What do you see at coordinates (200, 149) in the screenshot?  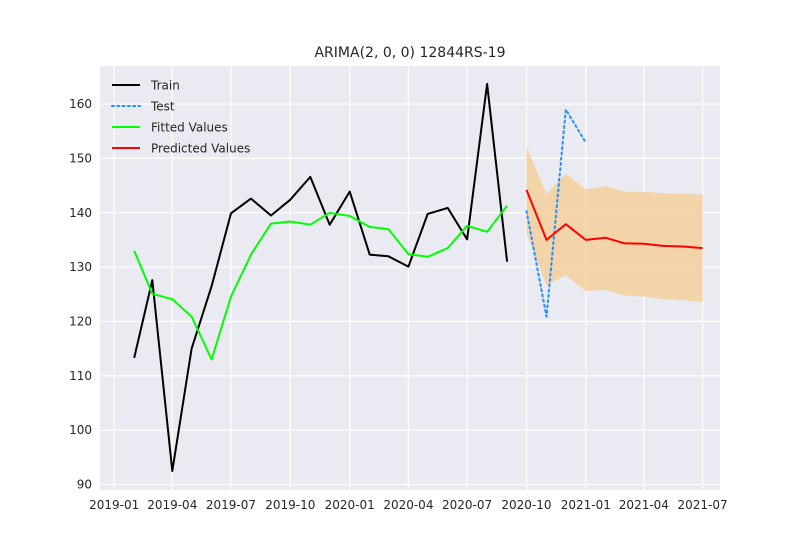 I see `predicted-values-legend-label: Predicted Values` at bounding box center [200, 149].